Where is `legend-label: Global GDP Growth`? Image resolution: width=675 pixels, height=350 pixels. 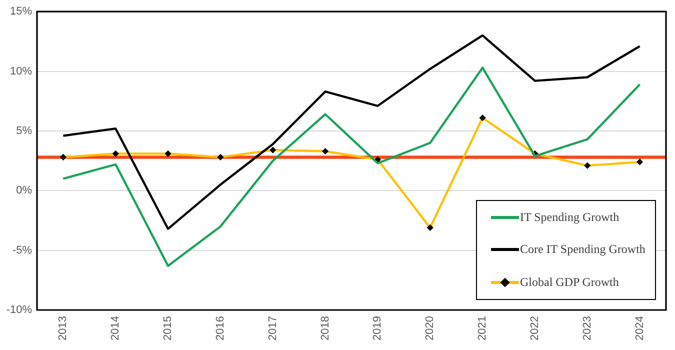
legend-label: Global GDP Growth is located at coordinates (569, 282).